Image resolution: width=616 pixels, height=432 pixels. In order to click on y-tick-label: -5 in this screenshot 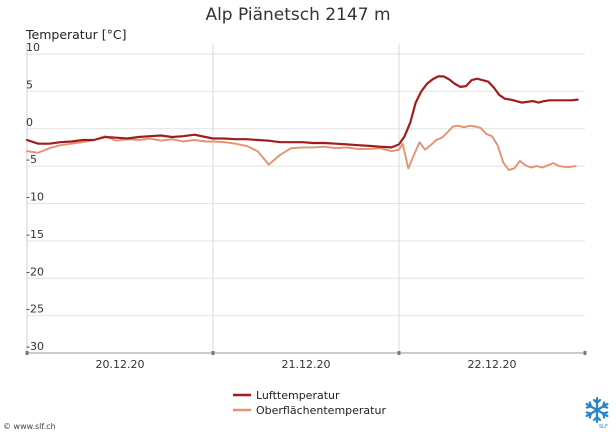, I will do `click(31, 159)`.